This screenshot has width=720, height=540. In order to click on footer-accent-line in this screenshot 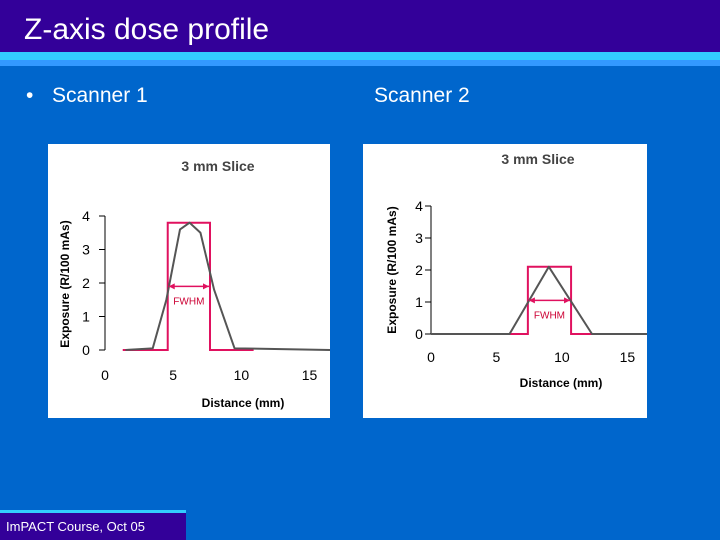, I will do `click(92, 512)`.